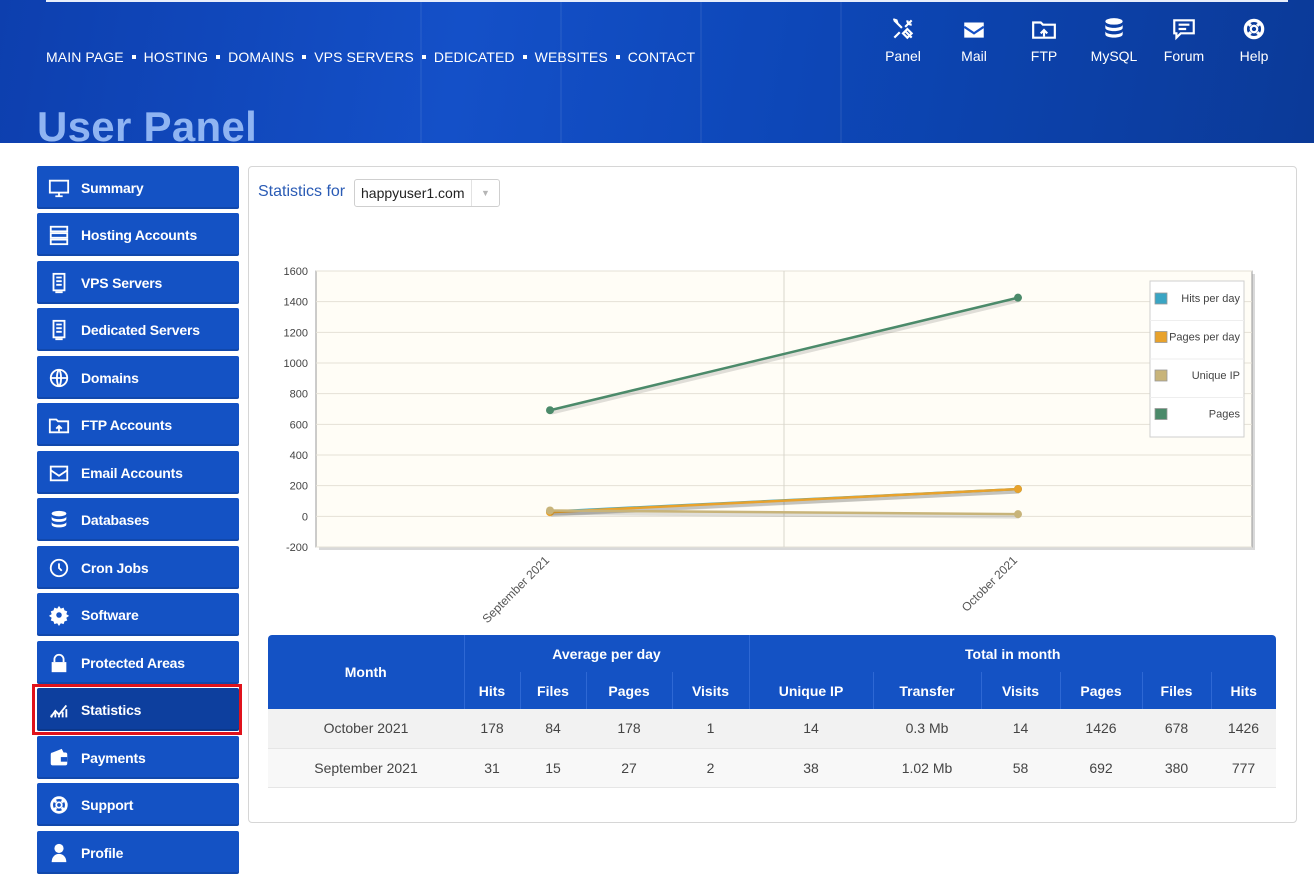 Image resolution: width=1314 pixels, height=880 pixels. What do you see at coordinates (59, 424) in the screenshot?
I see `ftp-folder-icon` at bounding box center [59, 424].